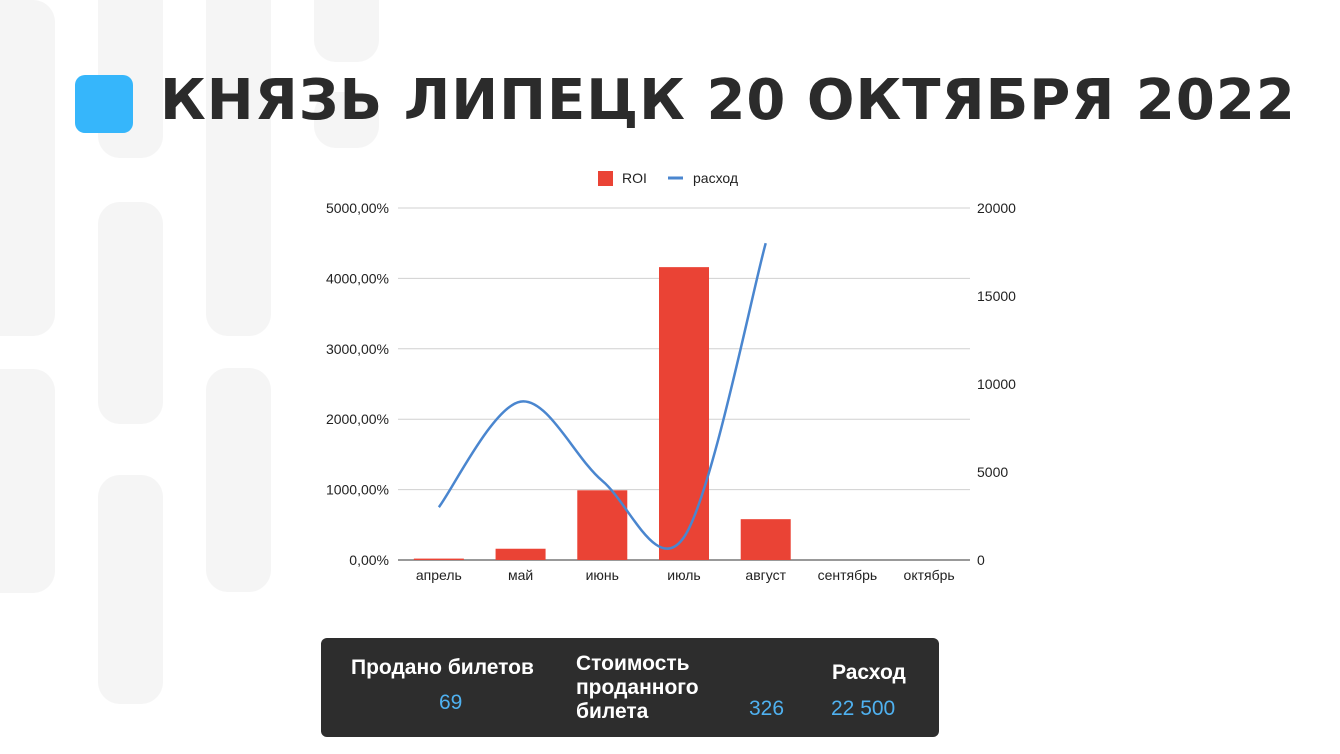 This screenshot has height=754, width=1340. What do you see at coordinates (357, 490) in the screenshot?
I see `y-left-tick-label: 1000,00%` at bounding box center [357, 490].